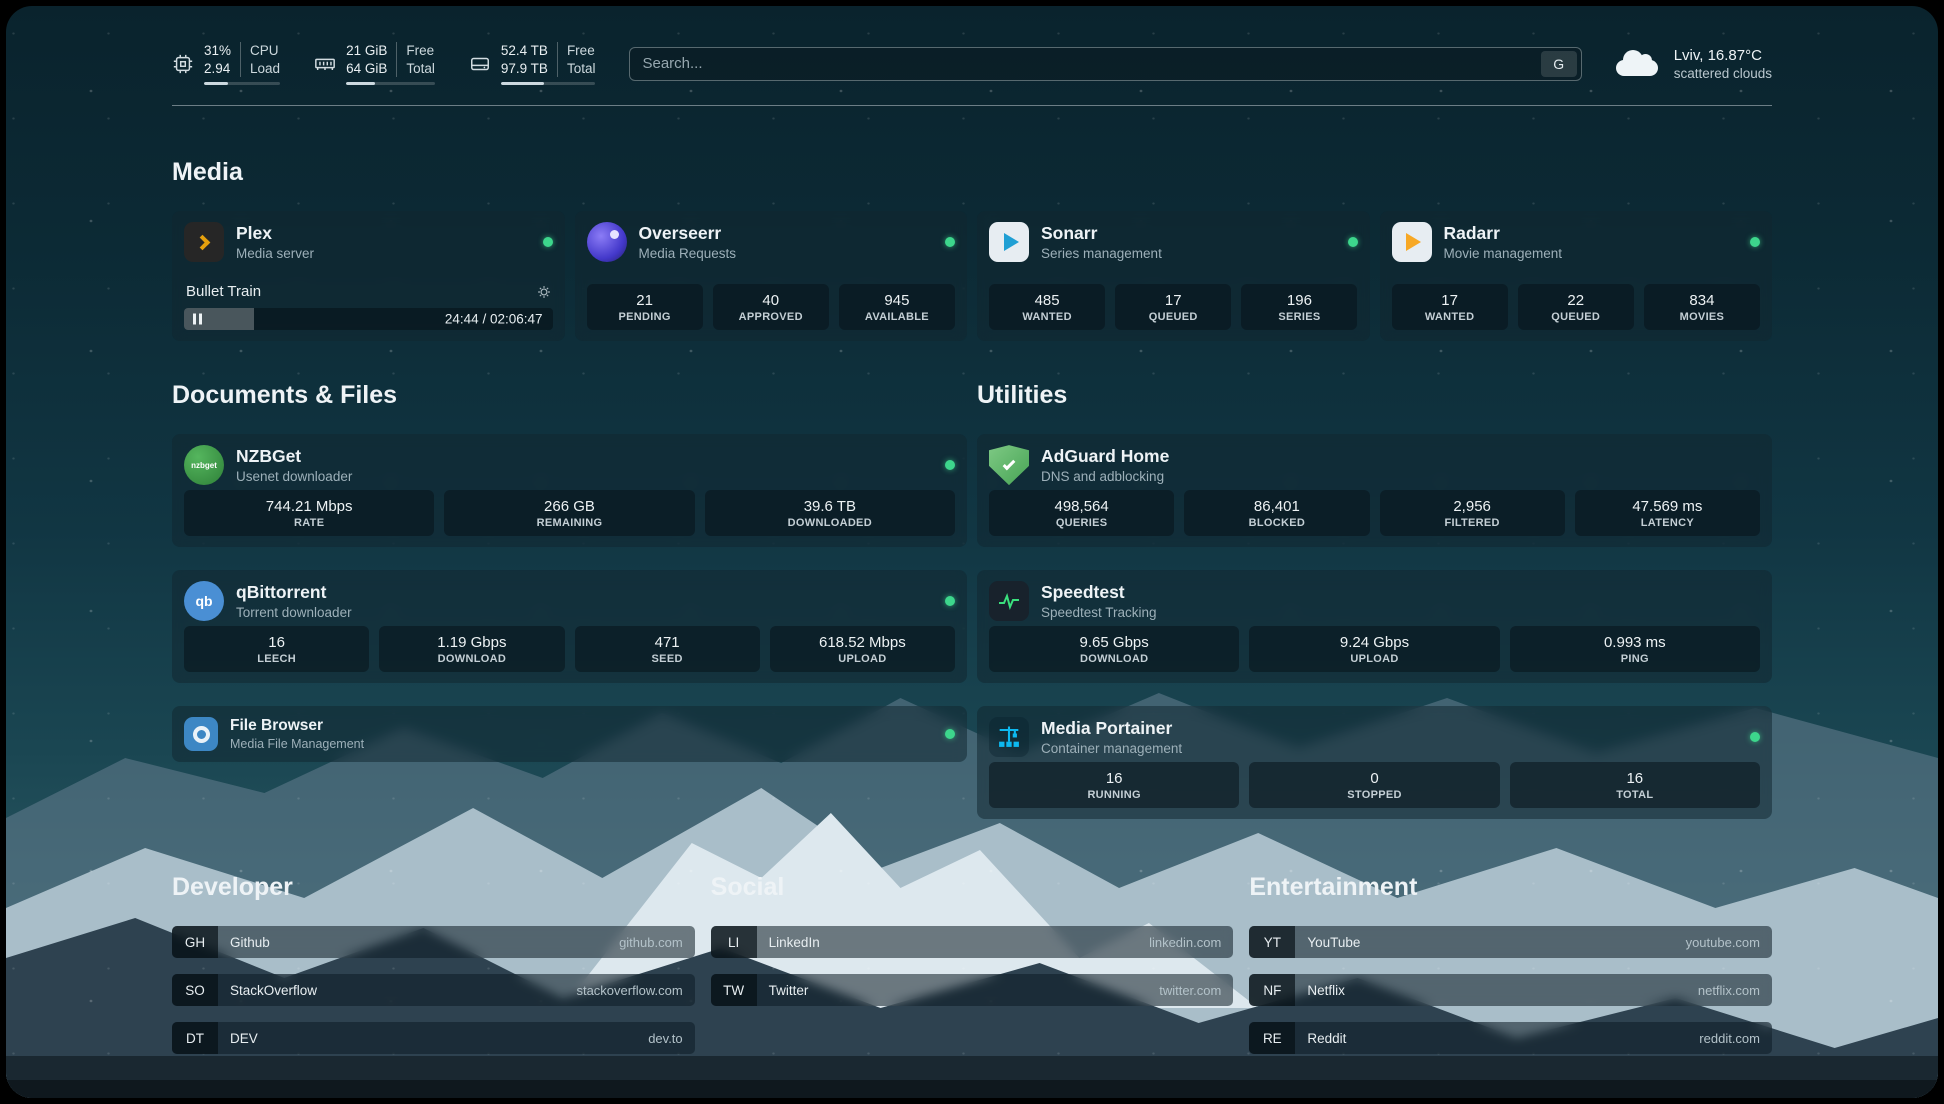 This screenshot has height=1104, width=1944. Describe the element at coordinates (275, 254) in the screenshot. I see `service-description: Media server` at that location.